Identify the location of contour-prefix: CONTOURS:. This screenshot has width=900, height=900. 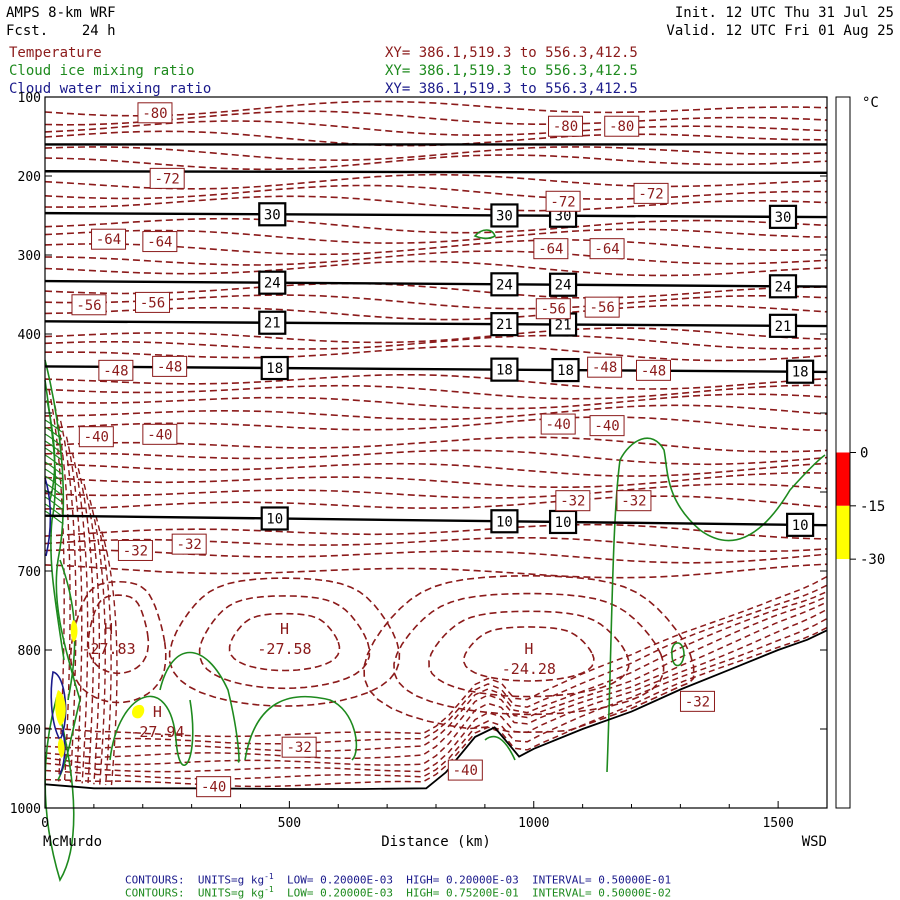
(155, 880).